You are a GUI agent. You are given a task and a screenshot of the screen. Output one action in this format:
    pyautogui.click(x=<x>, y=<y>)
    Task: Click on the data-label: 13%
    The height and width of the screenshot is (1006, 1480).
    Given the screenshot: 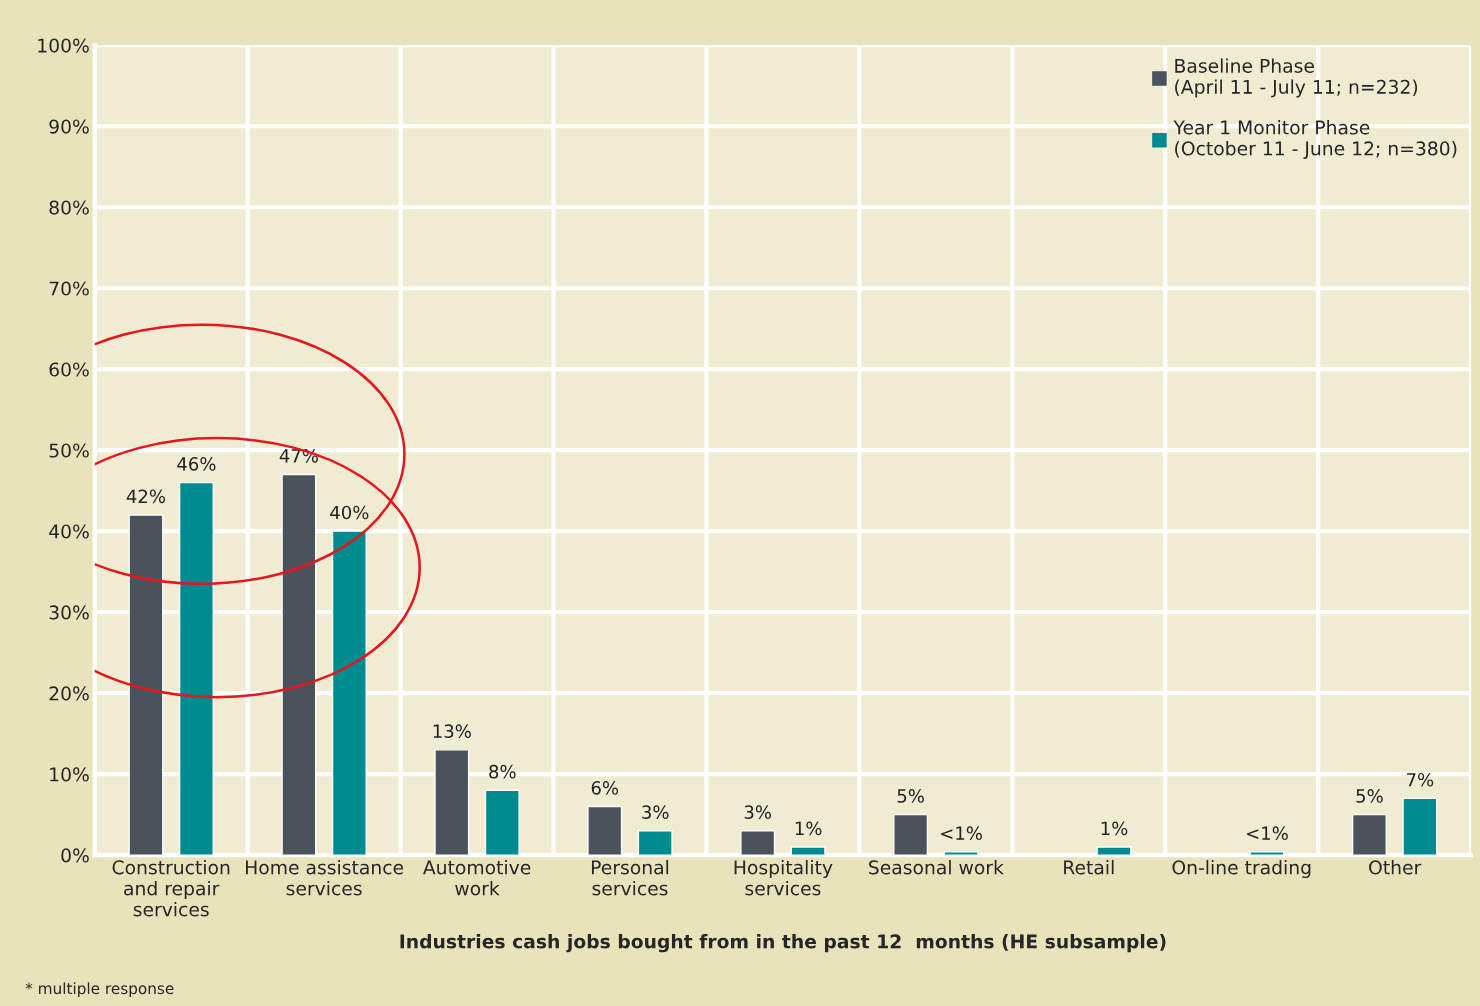 What is the action you would take?
    pyautogui.click(x=452, y=731)
    